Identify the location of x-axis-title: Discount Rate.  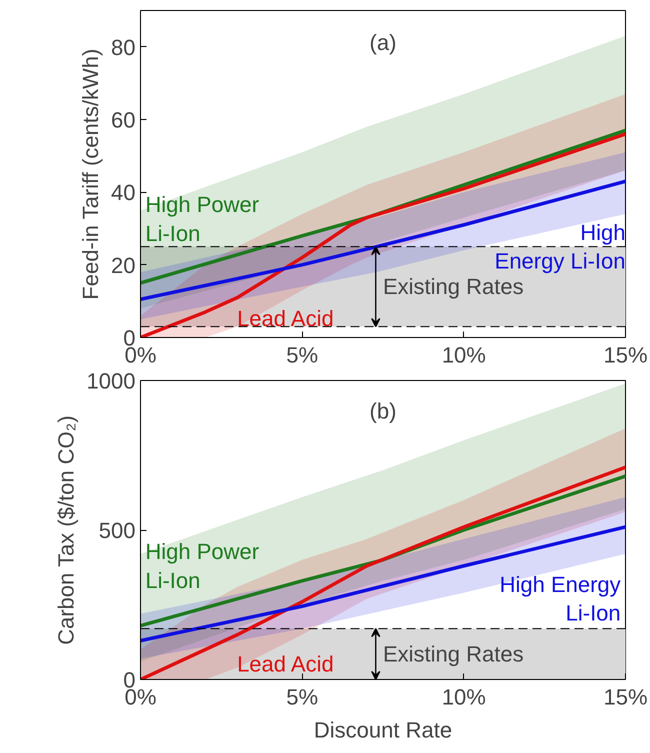
(383, 730).